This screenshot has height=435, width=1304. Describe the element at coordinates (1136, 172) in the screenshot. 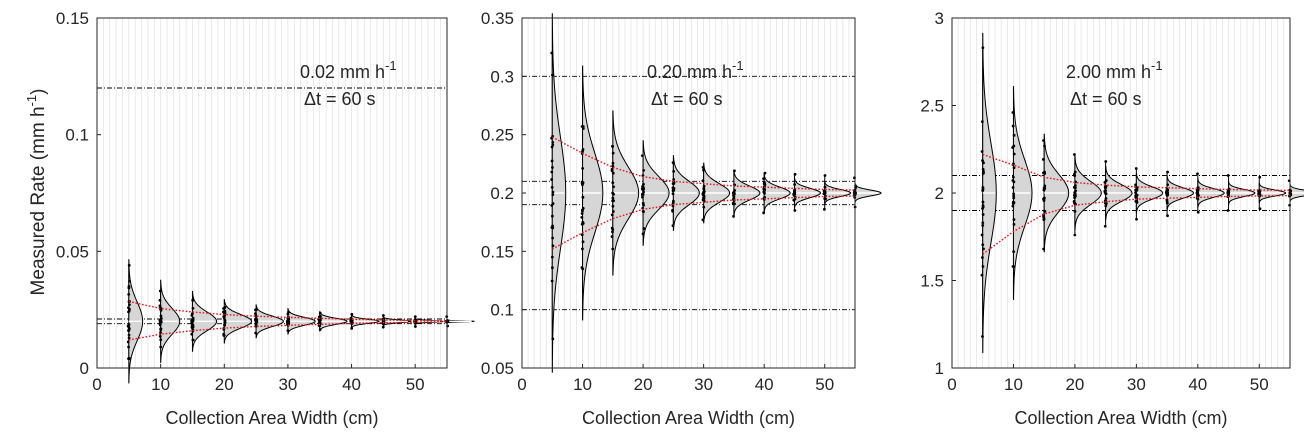

I see `upper-bound-curve` at that location.